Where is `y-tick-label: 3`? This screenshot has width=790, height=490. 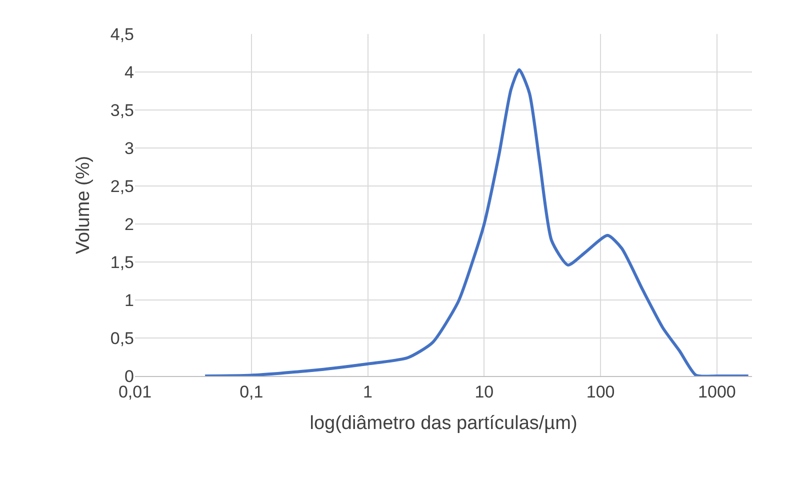 y-tick-label: 3 is located at coordinates (129, 148).